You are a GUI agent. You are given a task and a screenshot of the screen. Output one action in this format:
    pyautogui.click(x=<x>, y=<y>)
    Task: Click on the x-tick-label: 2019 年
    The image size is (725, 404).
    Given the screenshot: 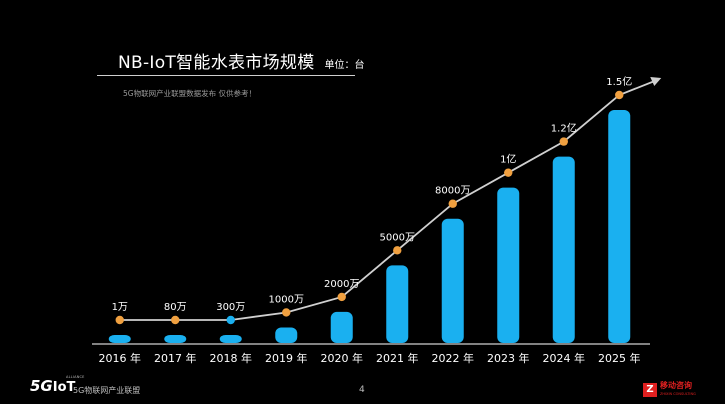 What is the action you would take?
    pyautogui.click(x=286, y=358)
    